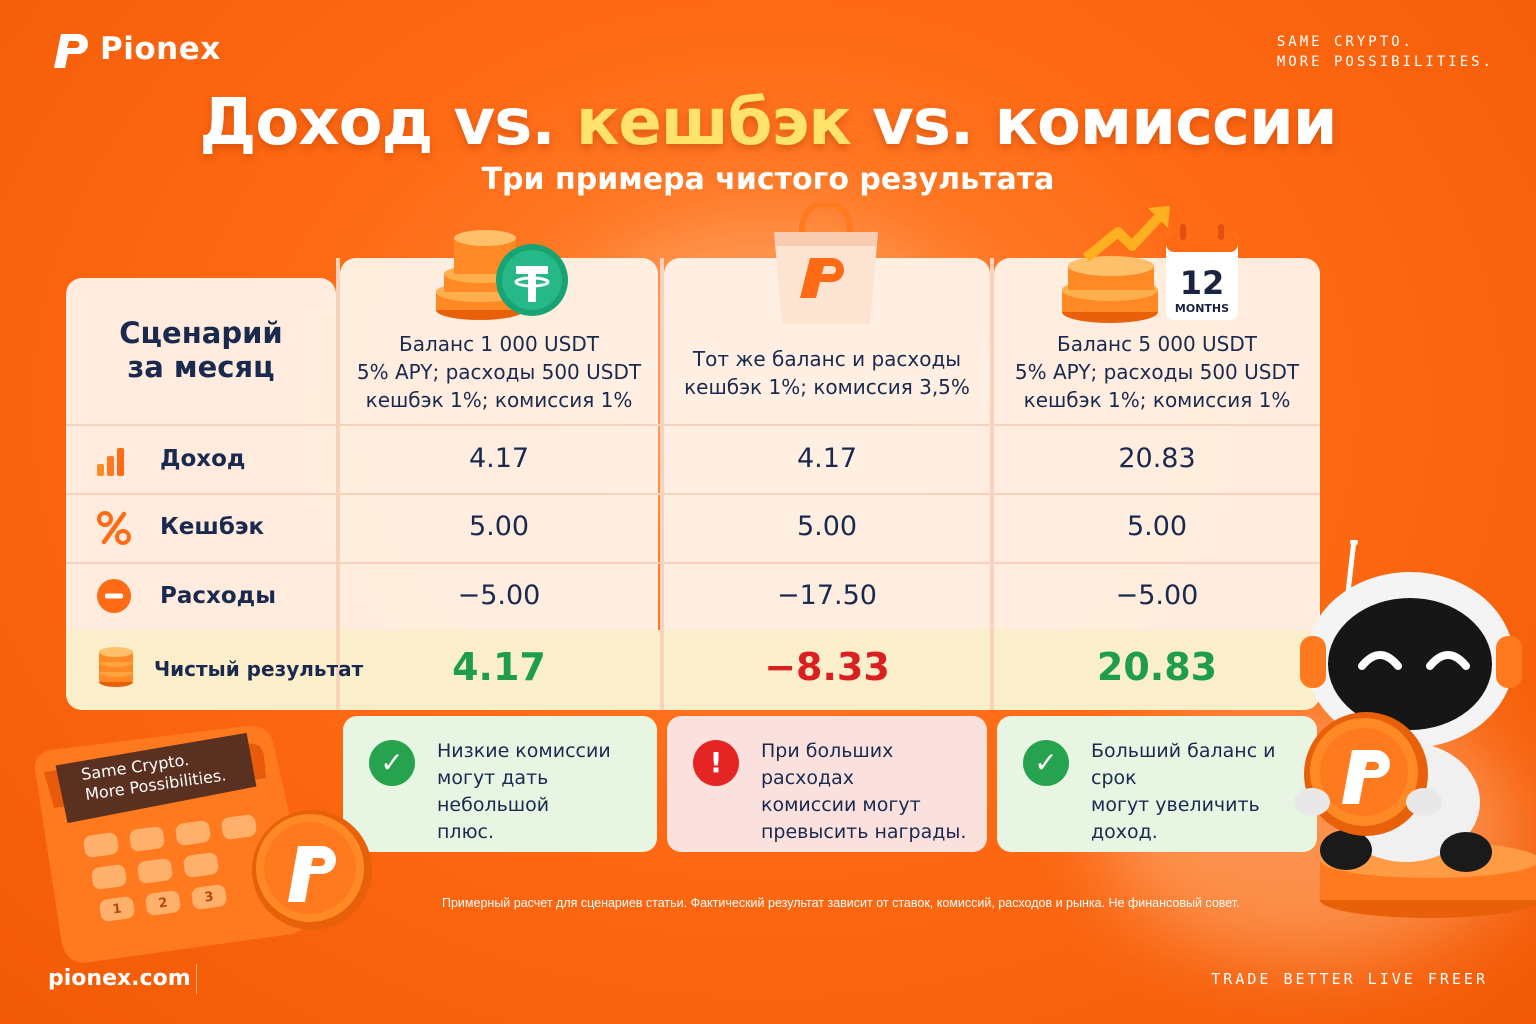  I want to click on title-highlight: кешбэк, so click(713, 123).